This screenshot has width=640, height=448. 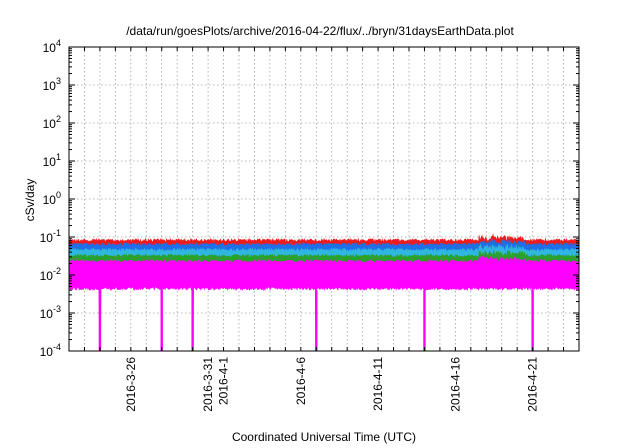 I want to click on y-tick-label: 10², so click(x=52, y=122).